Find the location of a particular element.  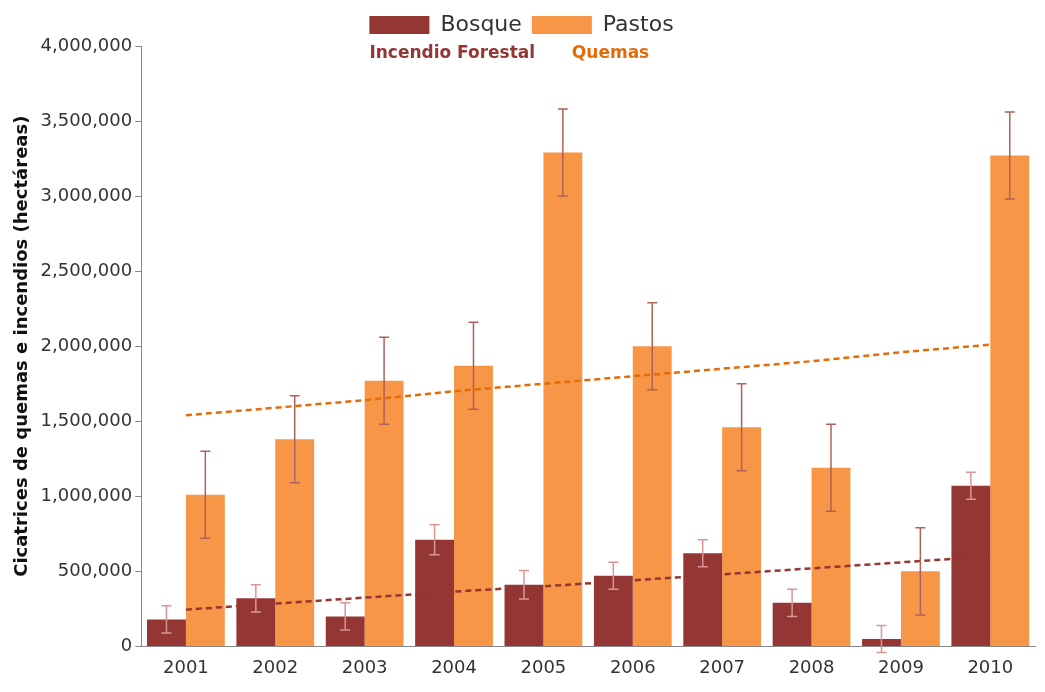

x-tick-label: 2007 is located at coordinates (722, 666).